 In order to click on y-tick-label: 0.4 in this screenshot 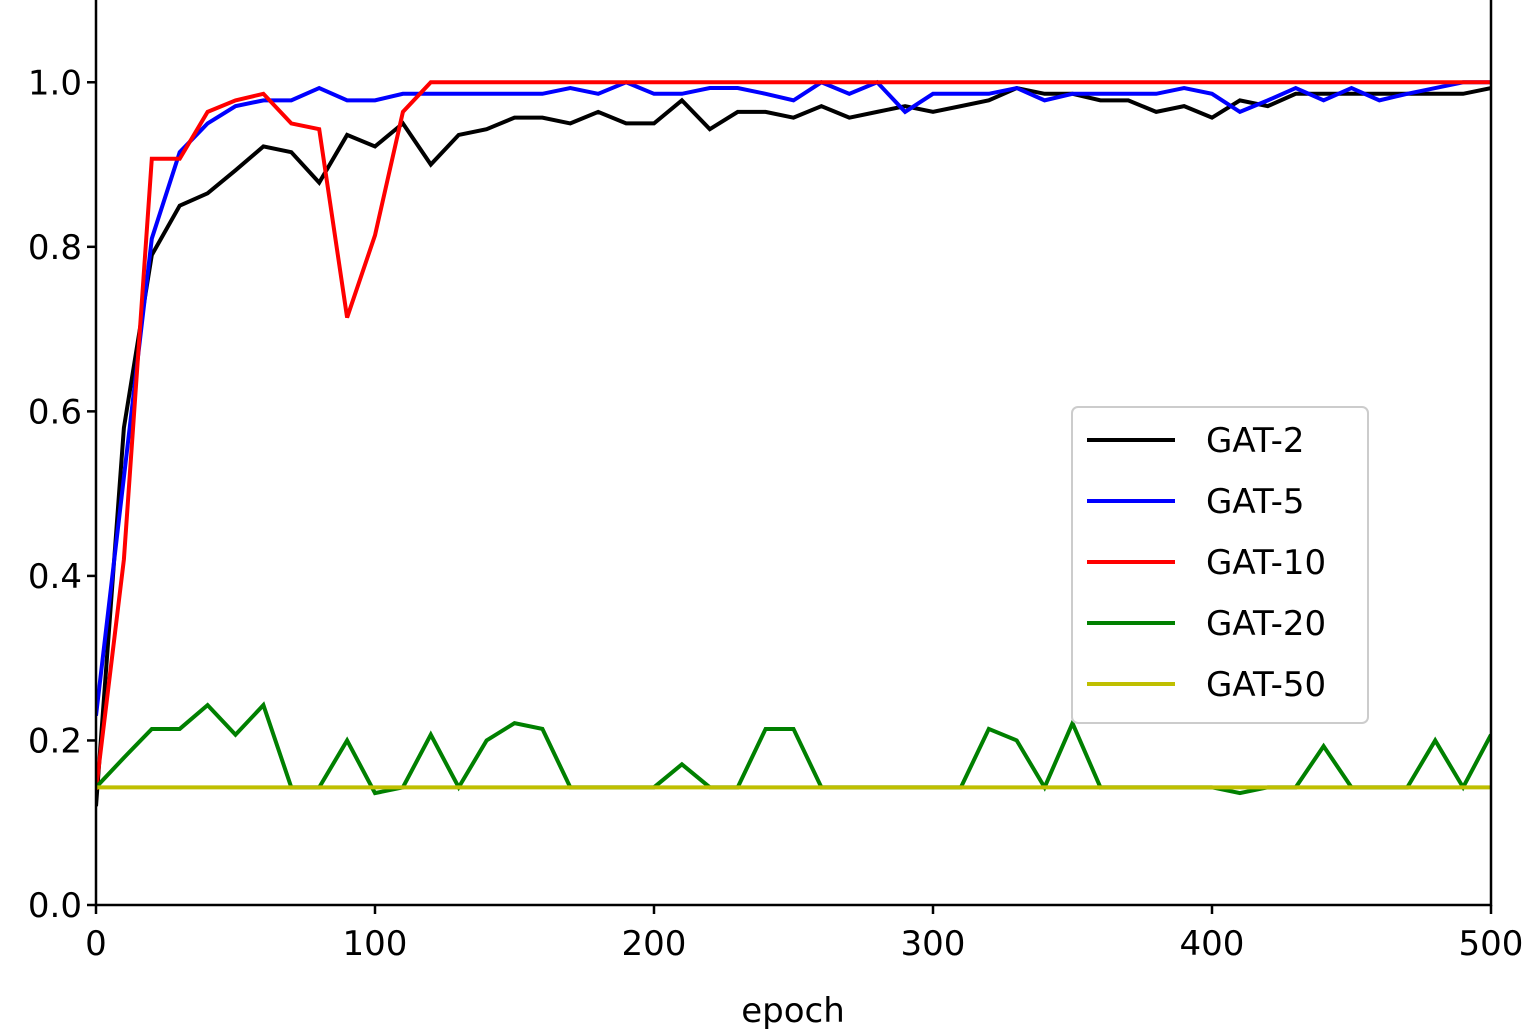, I will do `click(55, 577)`.